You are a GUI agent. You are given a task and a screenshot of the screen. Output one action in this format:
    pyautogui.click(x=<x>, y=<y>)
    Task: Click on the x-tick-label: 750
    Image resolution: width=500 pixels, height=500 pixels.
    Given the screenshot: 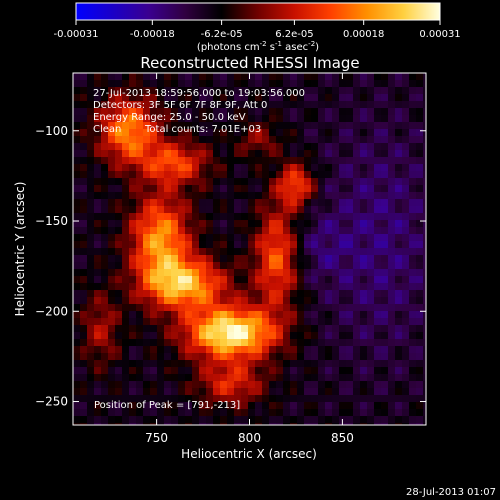 What is the action you would take?
    pyautogui.click(x=156, y=438)
    